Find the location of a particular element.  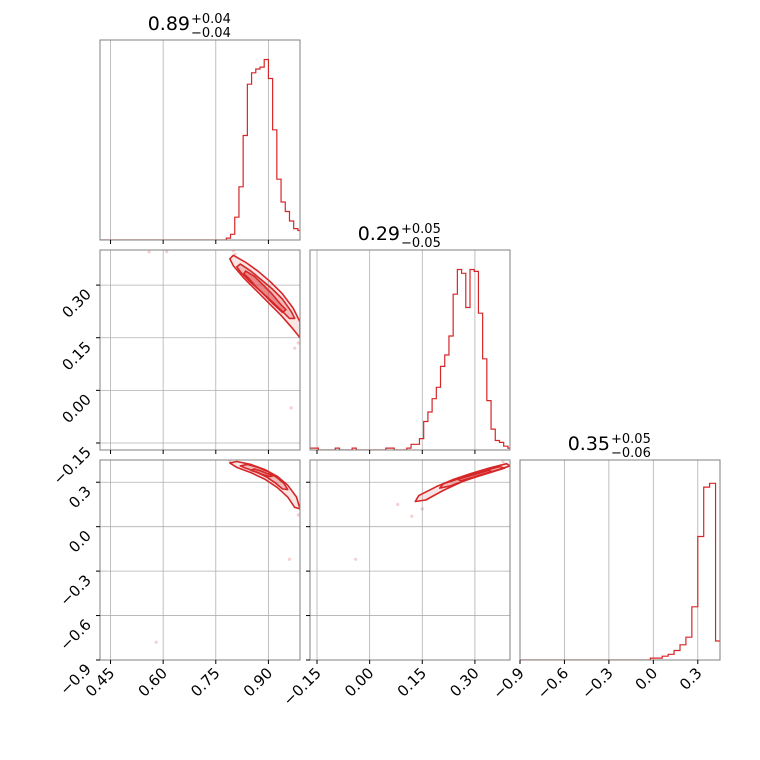

y-tick-label: −0.15 is located at coordinates (72, 465).